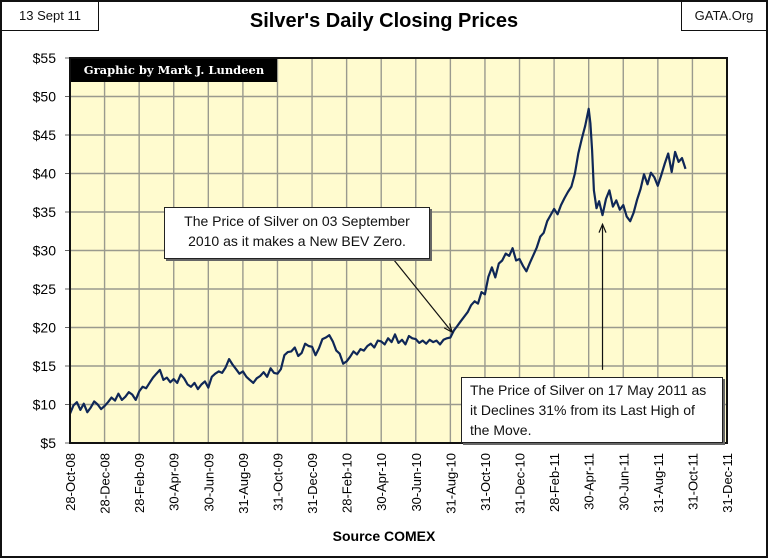  I want to click on credit-banner: Graphic by Mark J. Lundeen, so click(174, 70).